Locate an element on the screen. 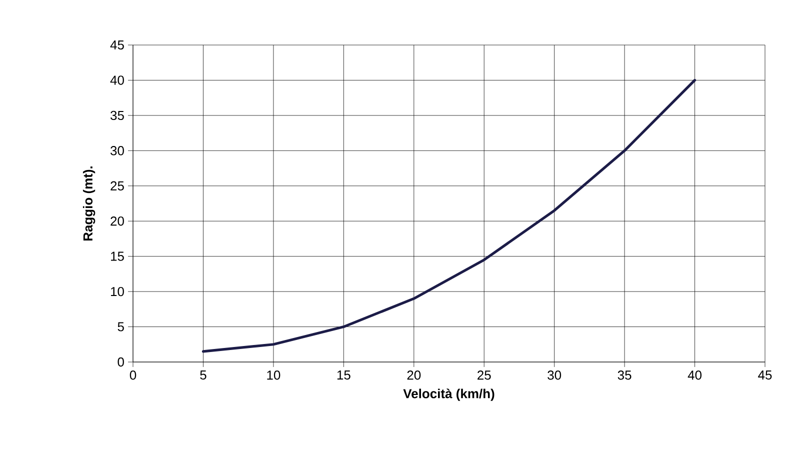 This screenshot has width=791, height=466. y-axis-title: Raggio (mt). is located at coordinates (89, 203).